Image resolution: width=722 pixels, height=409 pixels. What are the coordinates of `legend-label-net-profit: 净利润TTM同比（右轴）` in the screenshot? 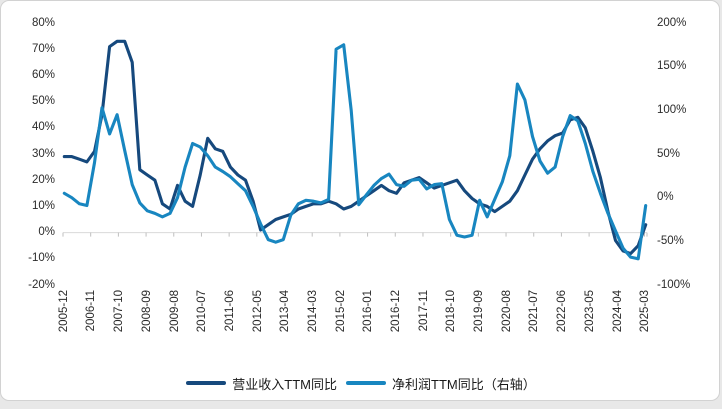 It's located at (464, 384).